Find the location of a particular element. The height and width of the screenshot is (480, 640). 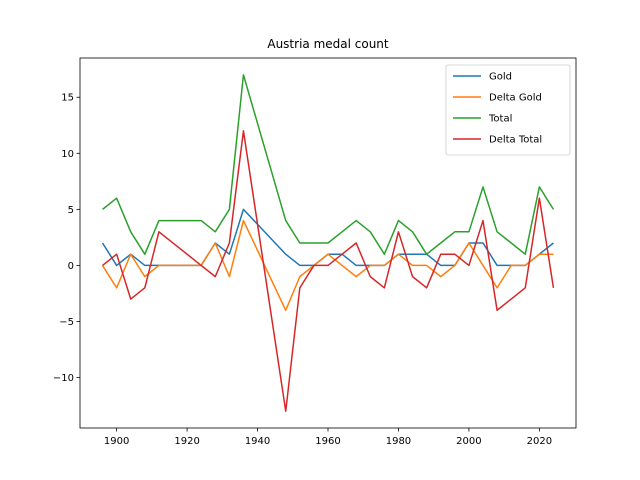

y-tick-label: 15 is located at coordinates (67, 98).